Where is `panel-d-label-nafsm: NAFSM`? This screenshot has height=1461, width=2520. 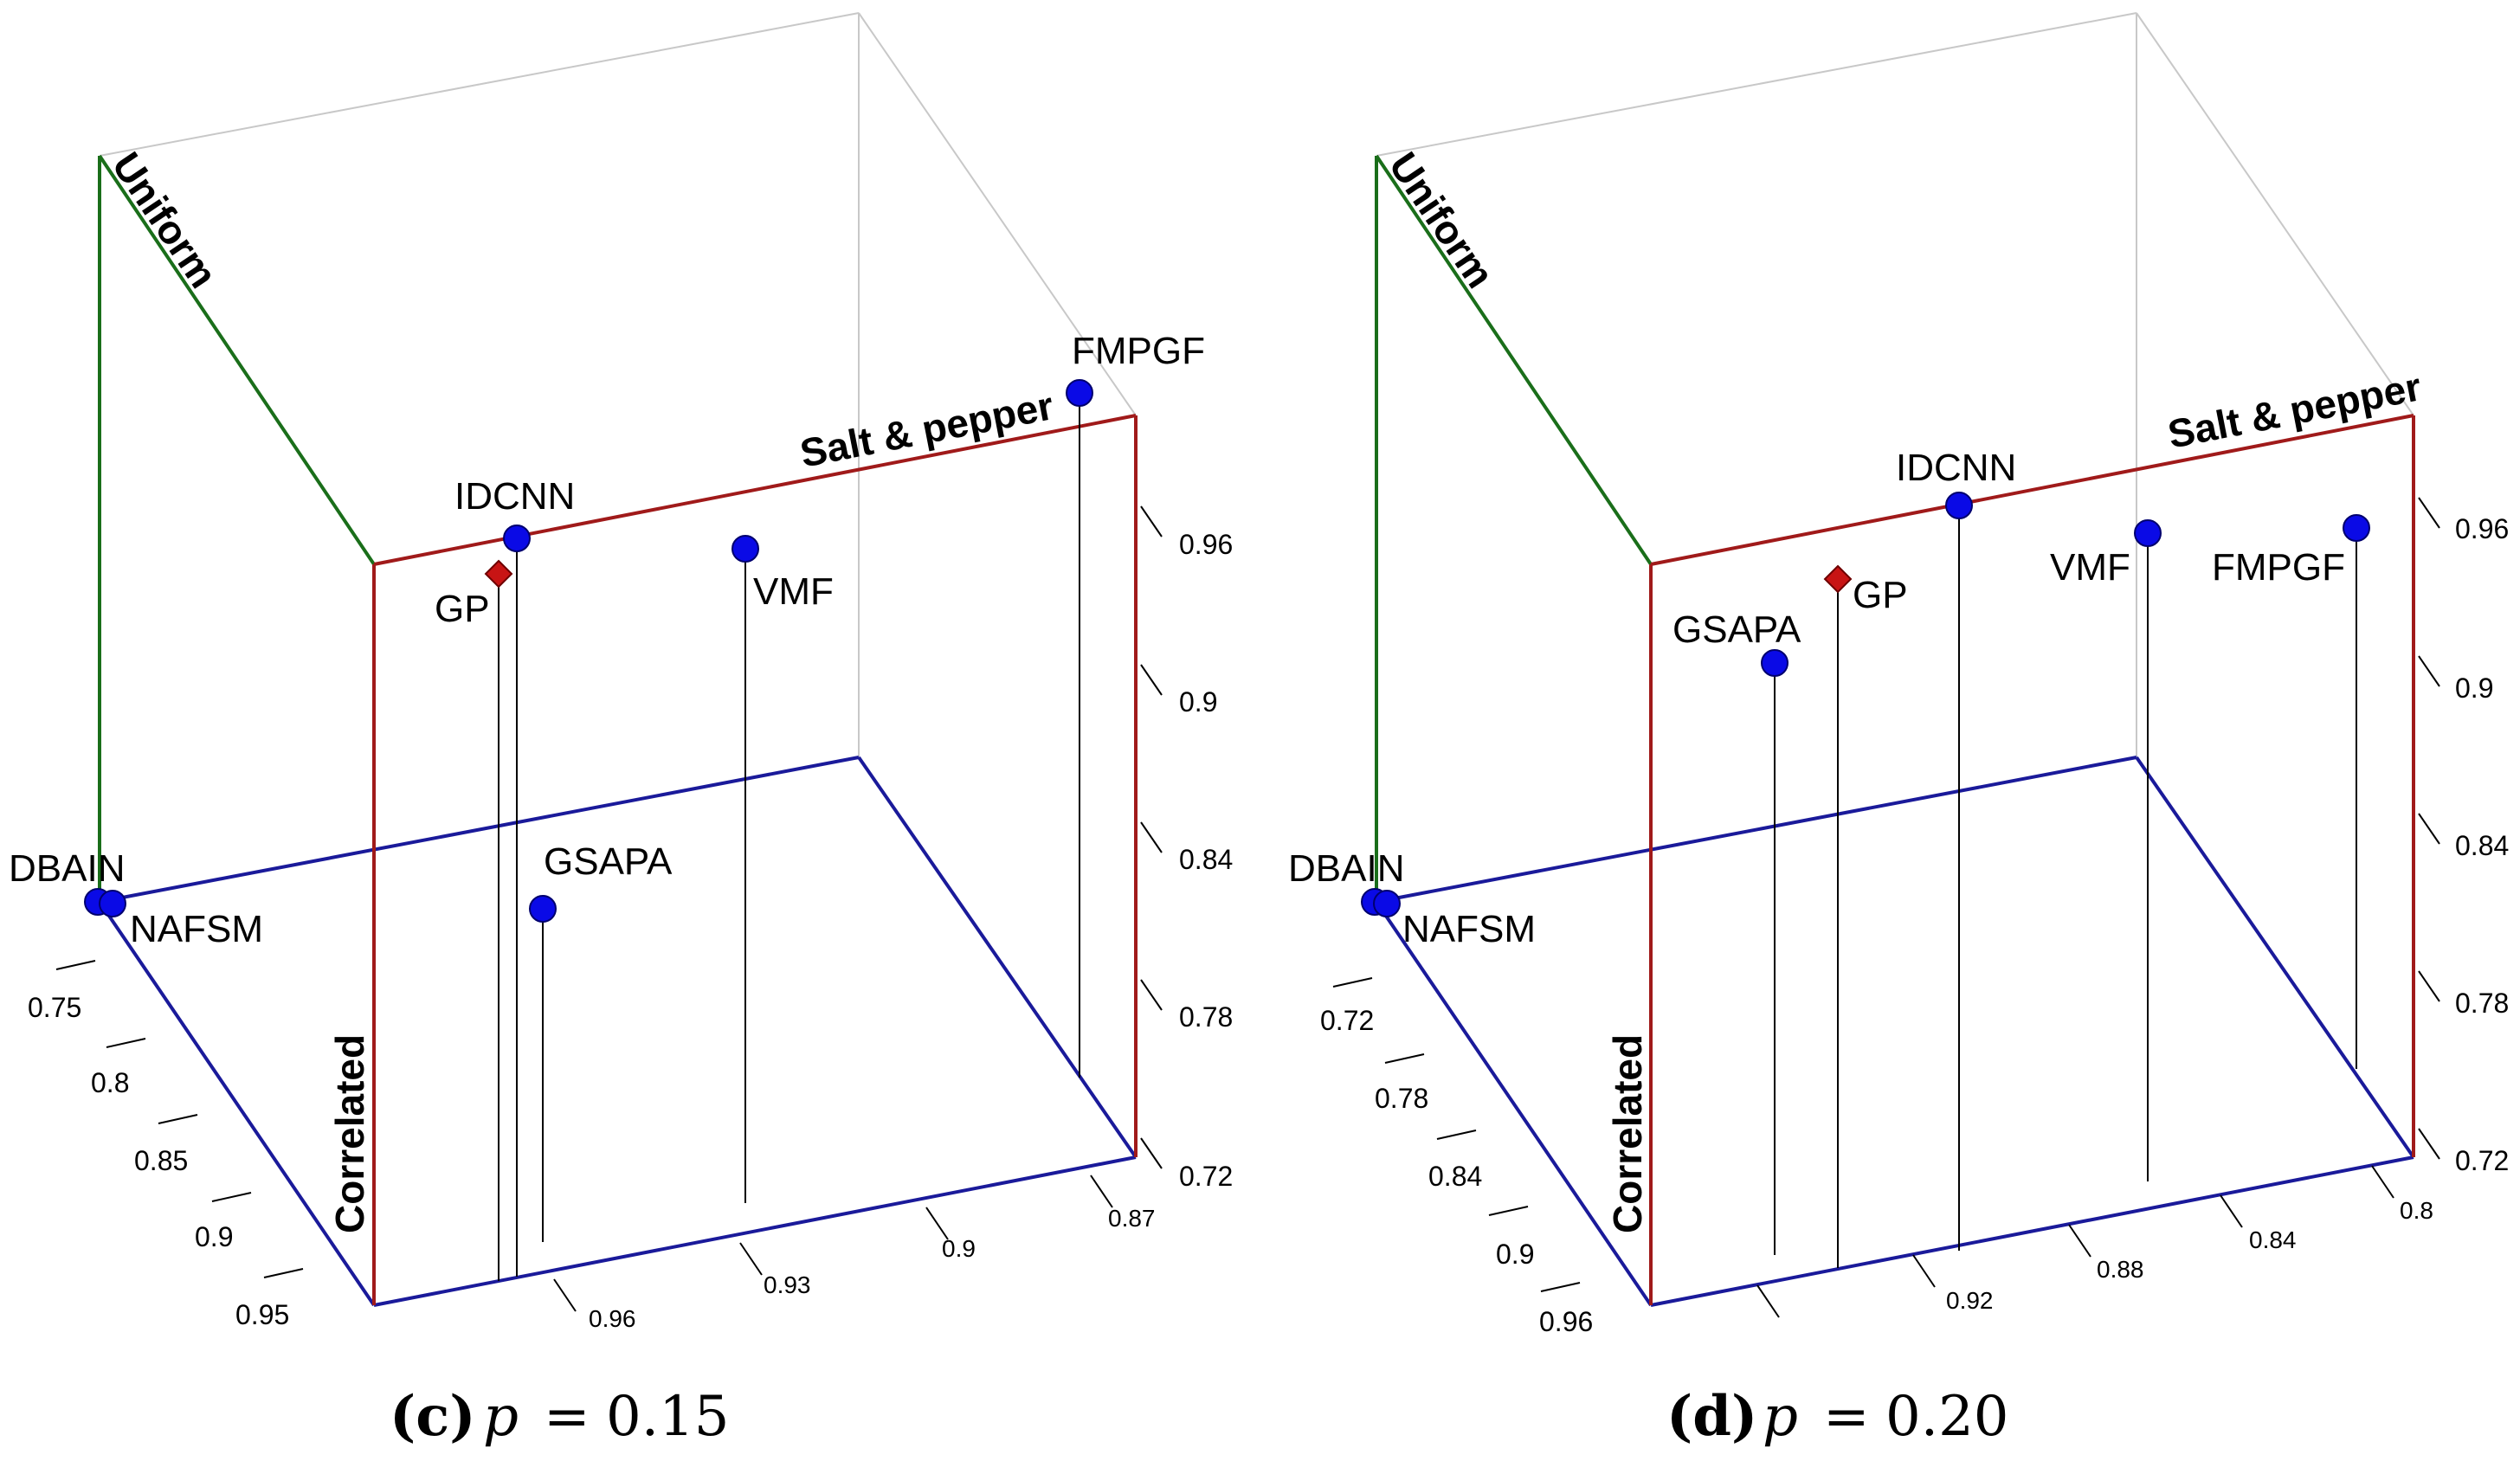 panel-d-label-nafsm: NAFSM is located at coordinates (1469, 929).